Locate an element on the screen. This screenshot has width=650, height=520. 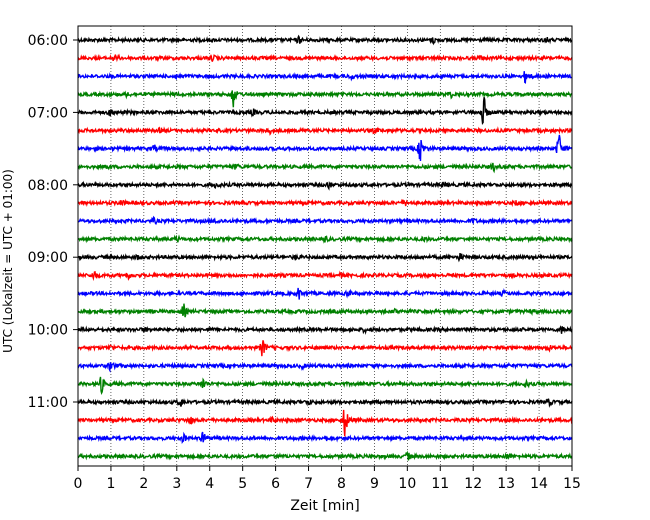
x-tick-label: 10 is located at coordinates (407, 484).